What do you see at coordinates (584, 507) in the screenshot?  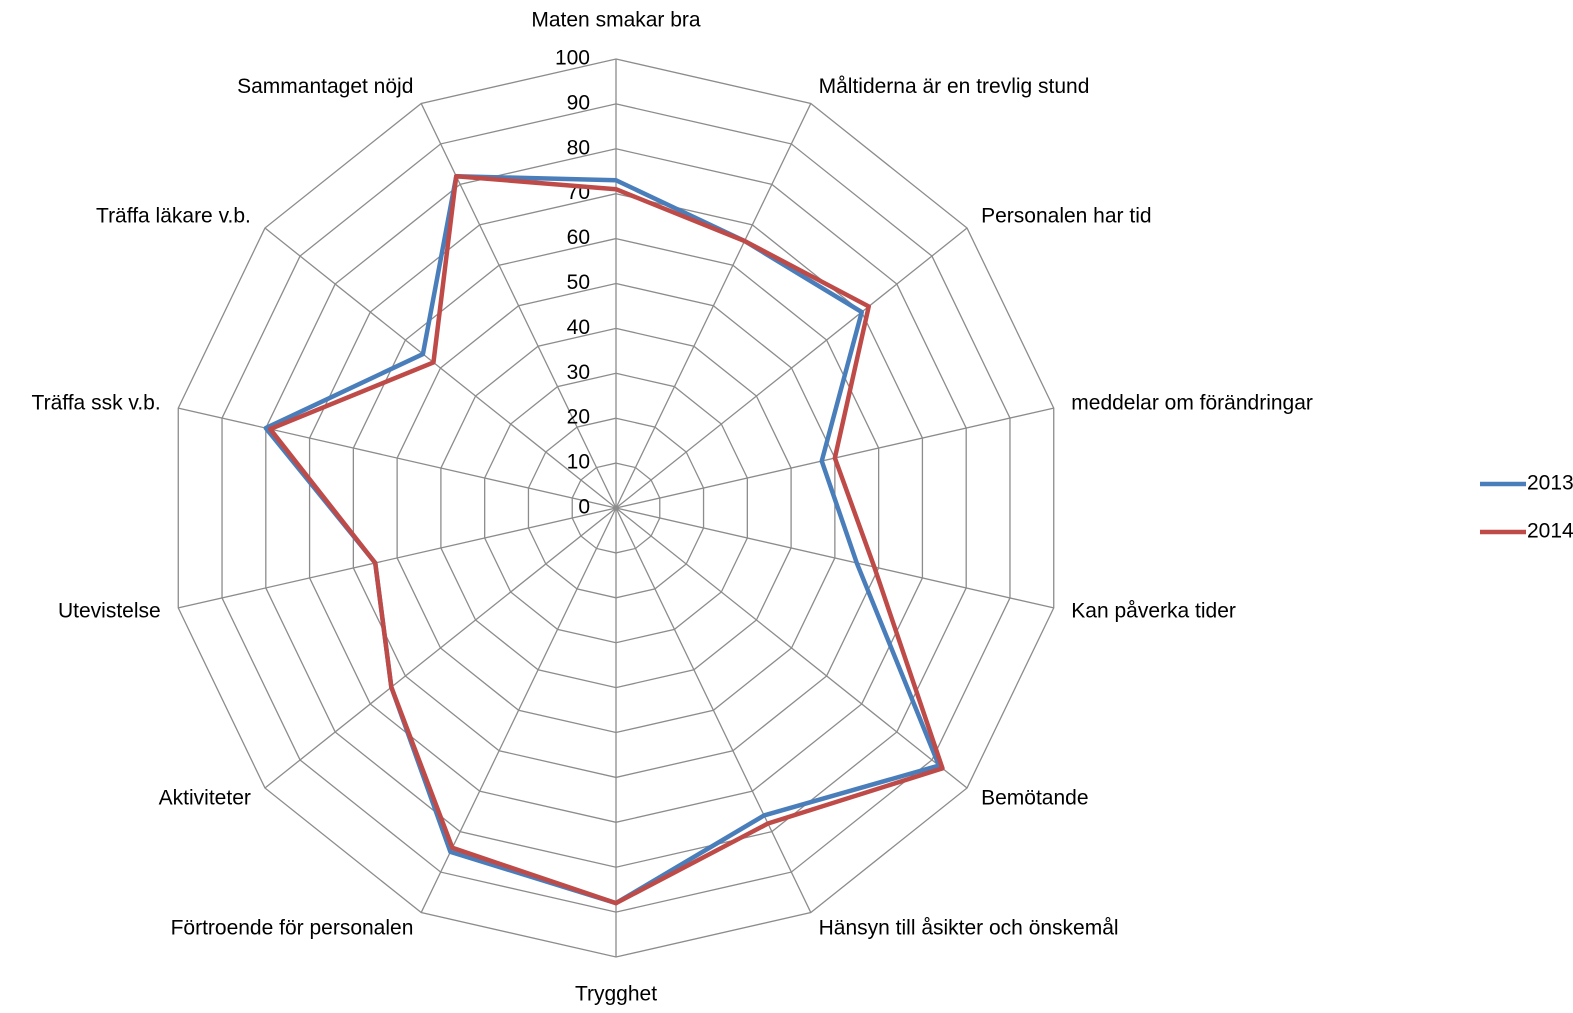 I see `y-tick-label: 0` at bounding box center [584, 507].